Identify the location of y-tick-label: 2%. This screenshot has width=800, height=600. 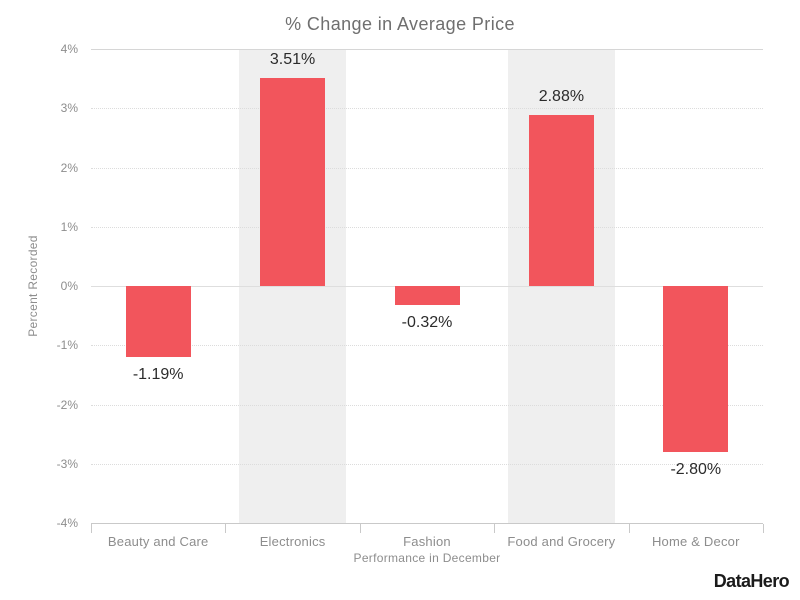
(69, 167).